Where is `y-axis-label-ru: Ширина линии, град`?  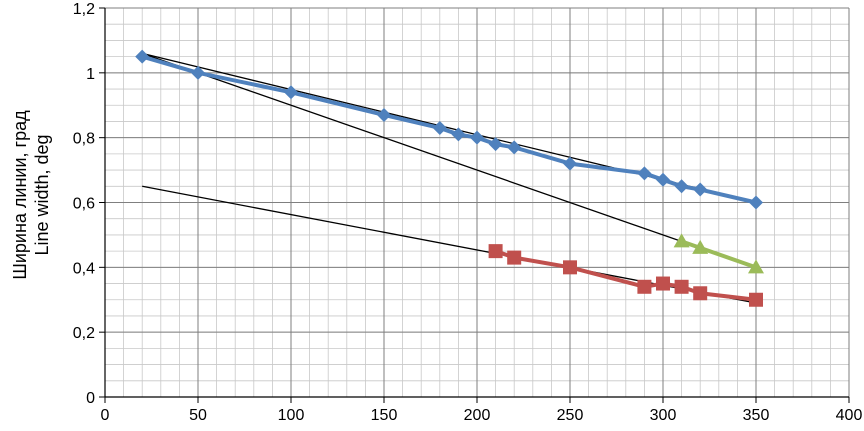
y-axis-label-ru: Ширина линии, град is located at coordinates (20, 195).